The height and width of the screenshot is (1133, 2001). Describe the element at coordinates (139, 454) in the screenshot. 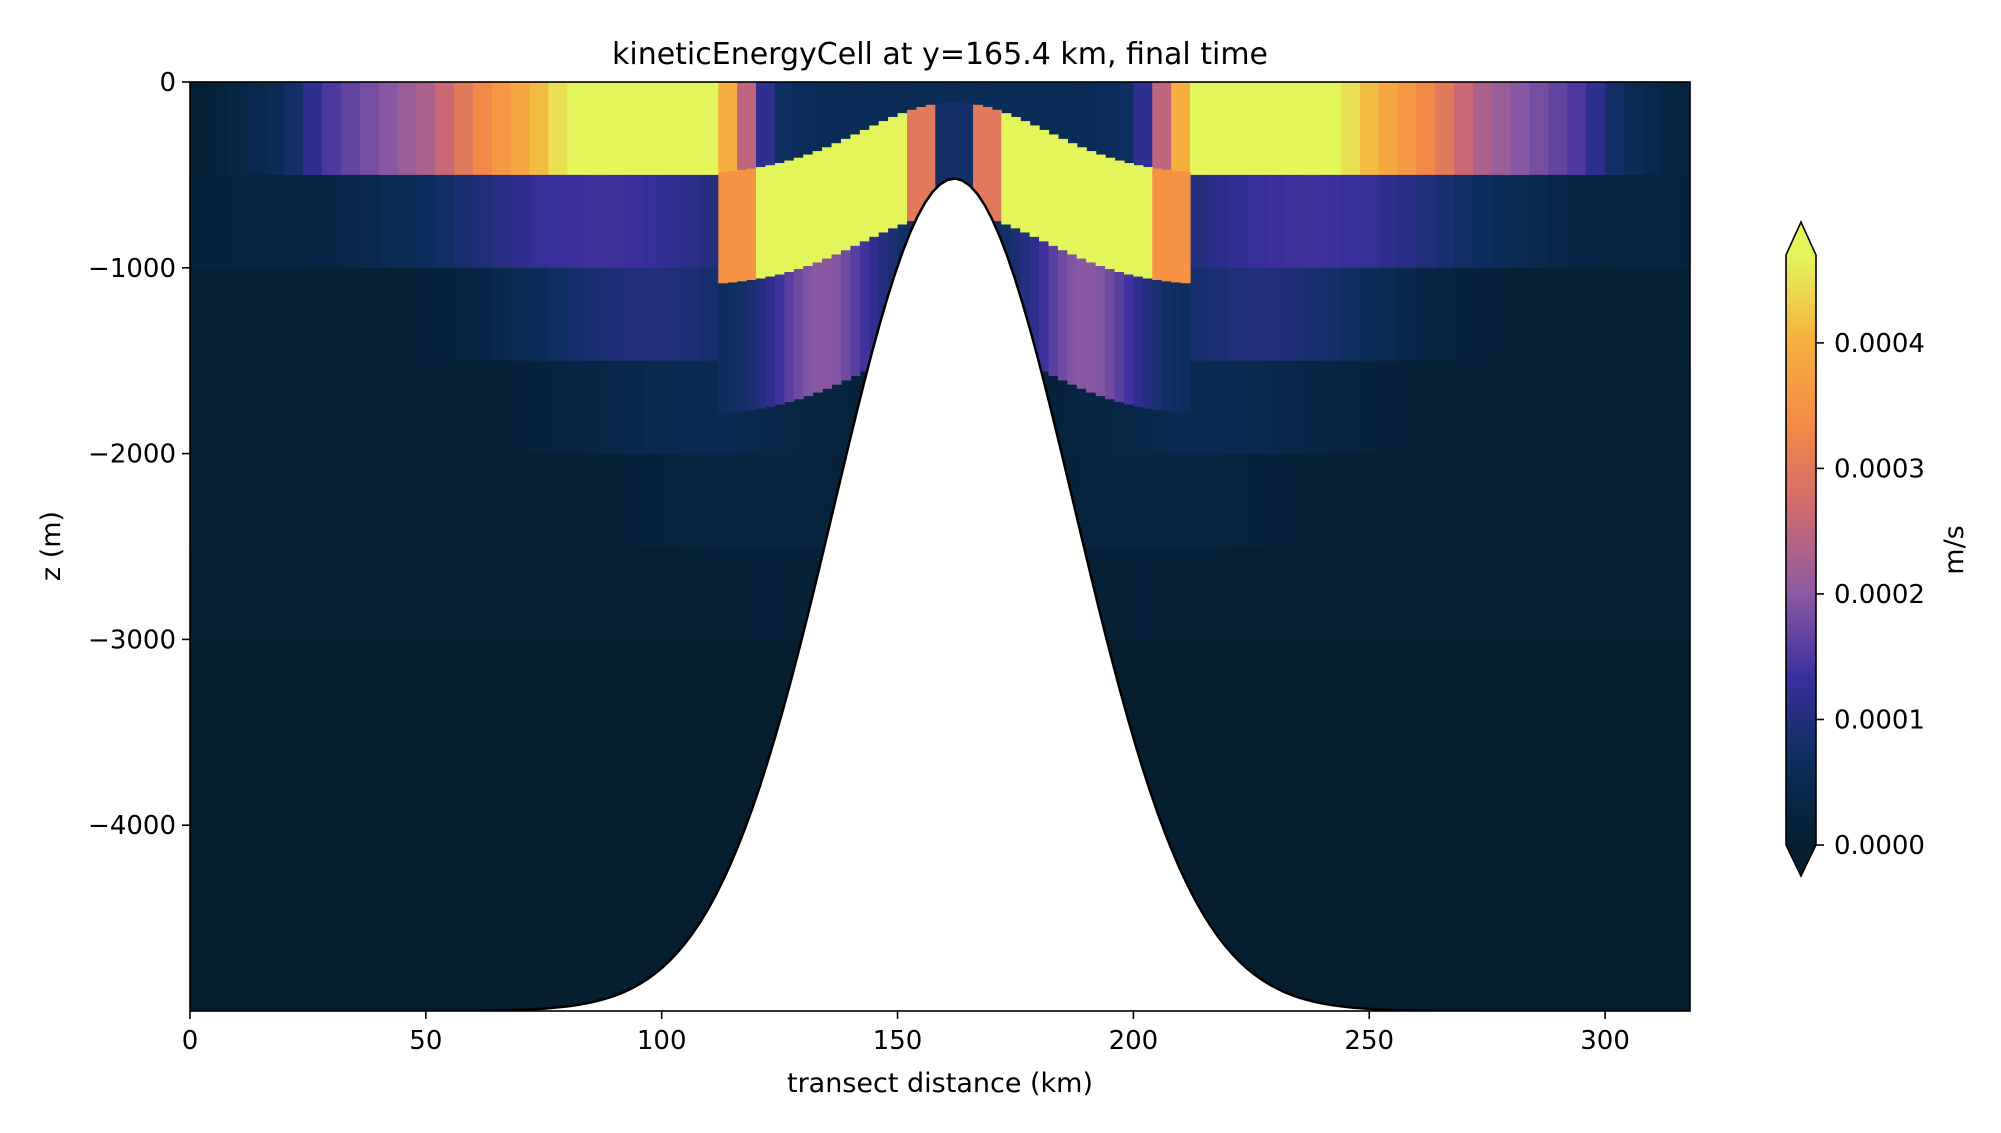

I see `y-axis-ticks: 0 −1000 −2000 −3000 −4000` at that location.